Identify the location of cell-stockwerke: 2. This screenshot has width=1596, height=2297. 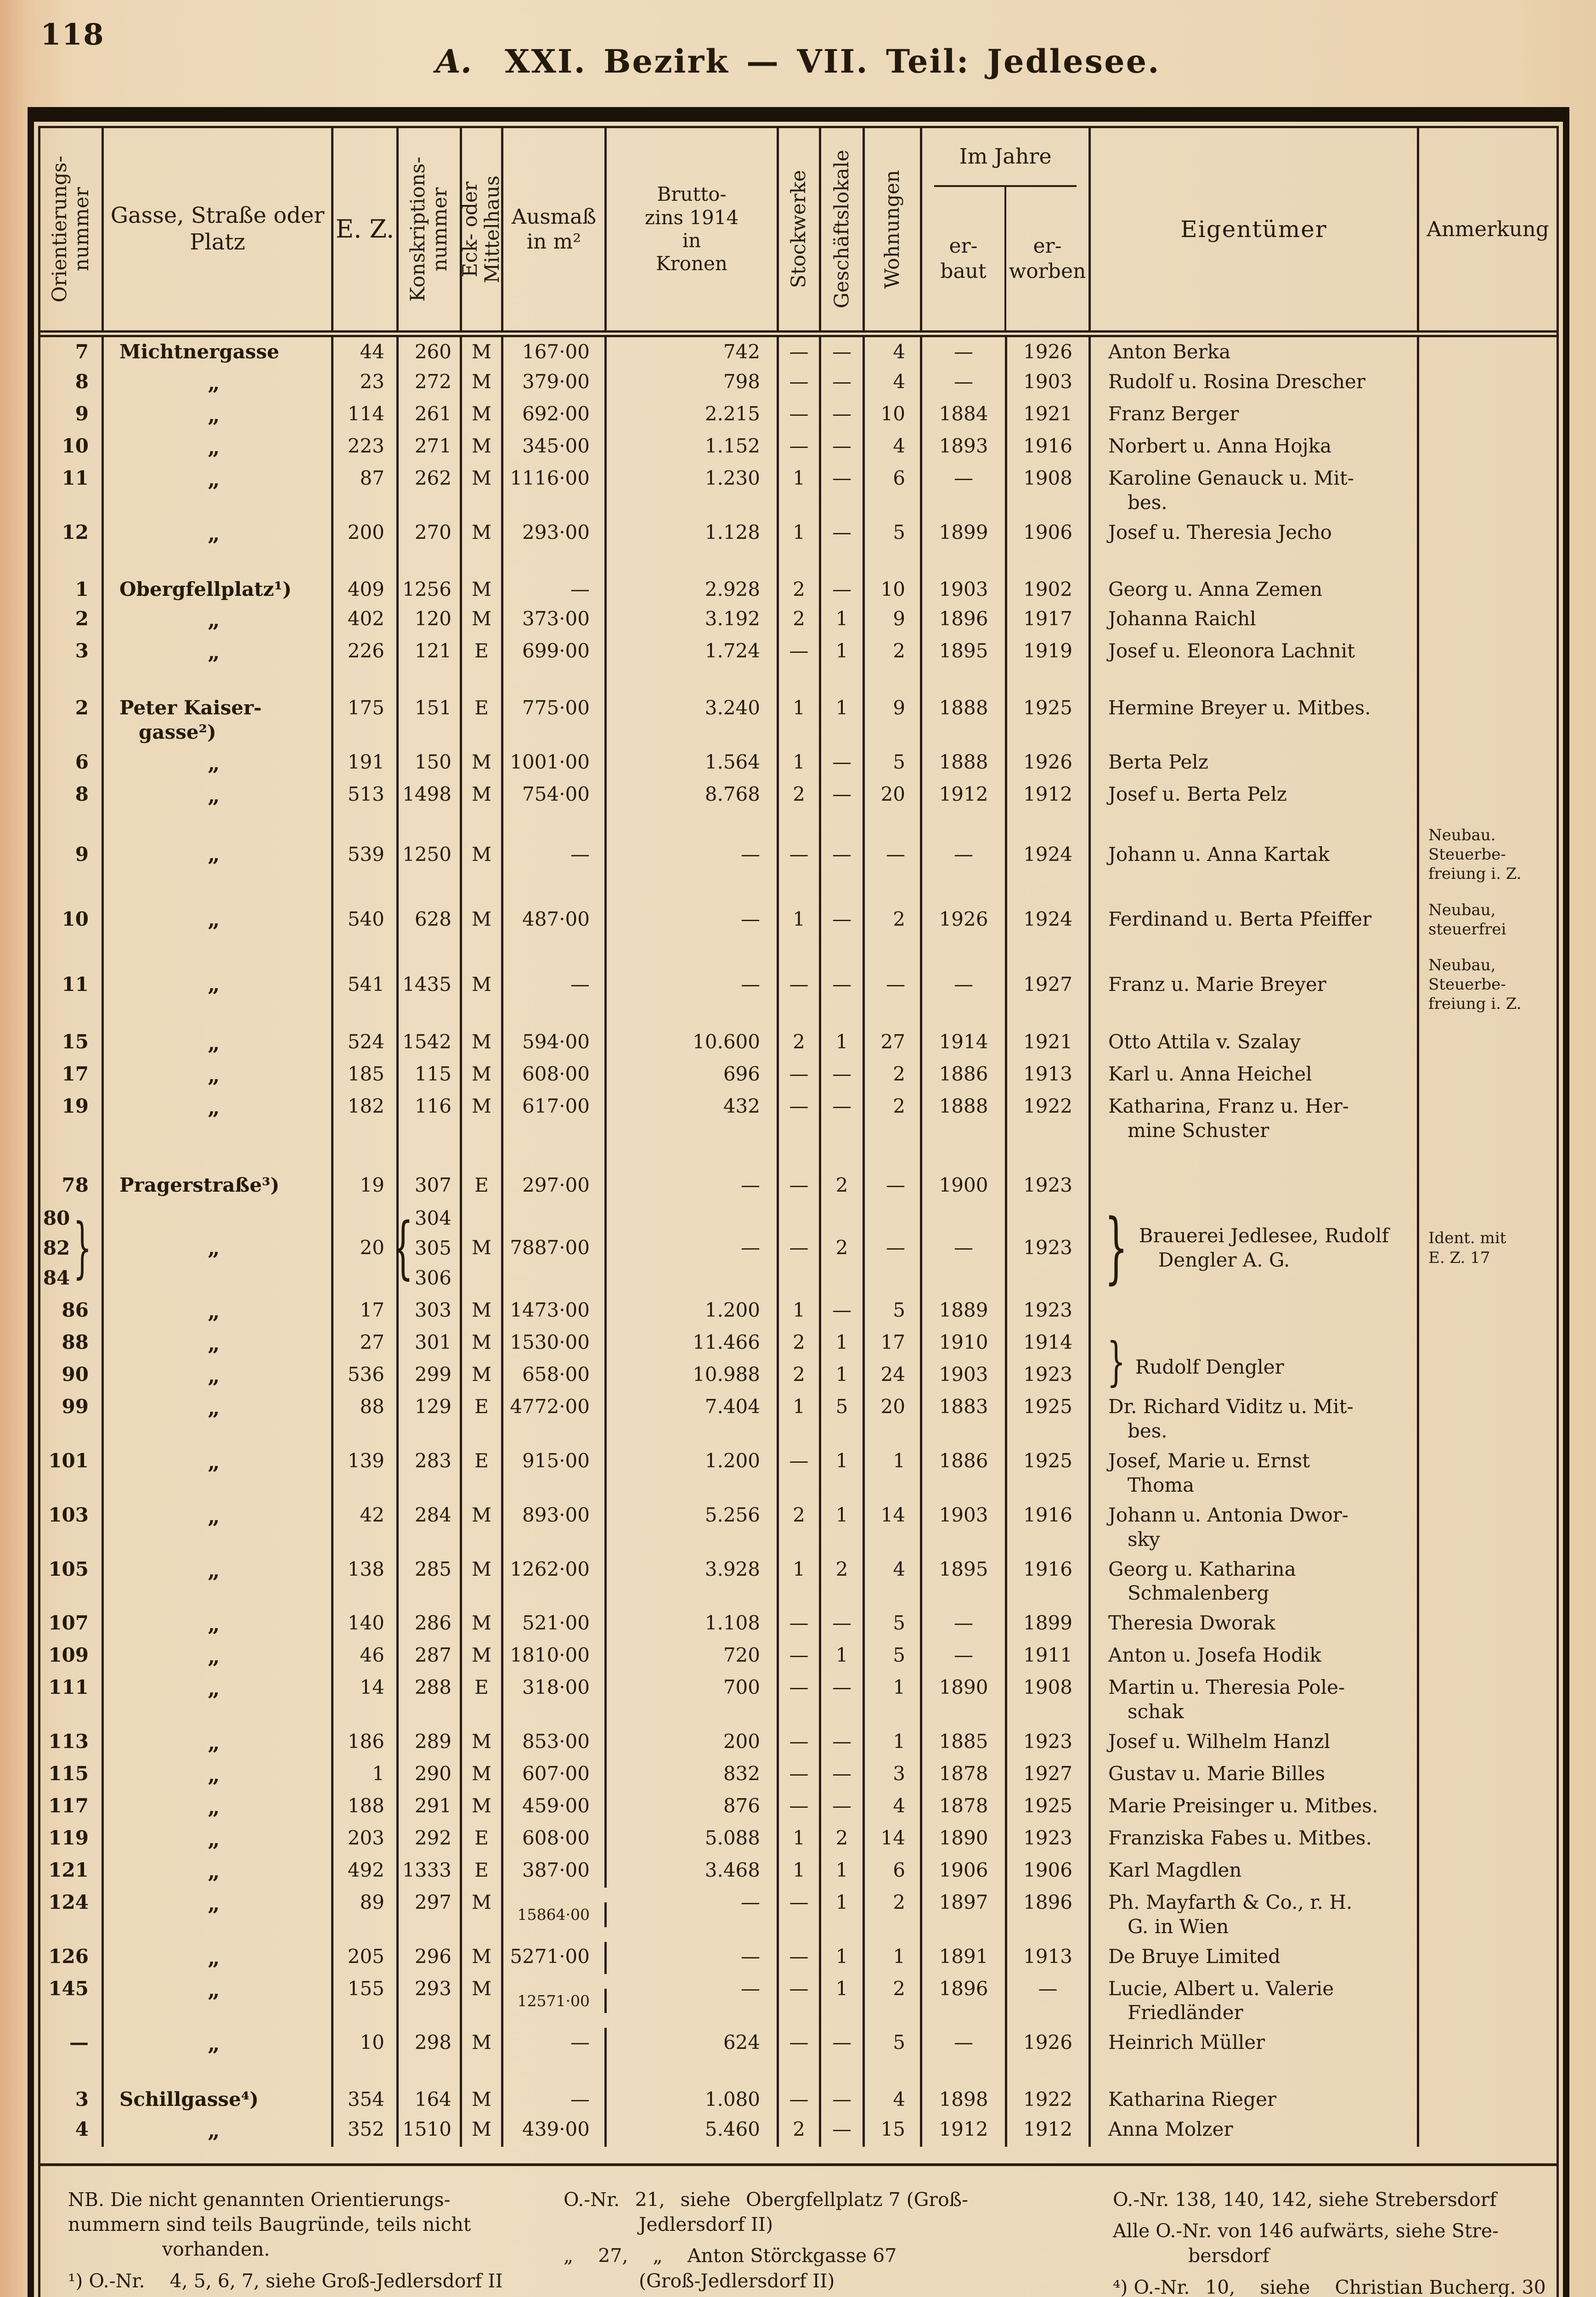
(800, 1527).